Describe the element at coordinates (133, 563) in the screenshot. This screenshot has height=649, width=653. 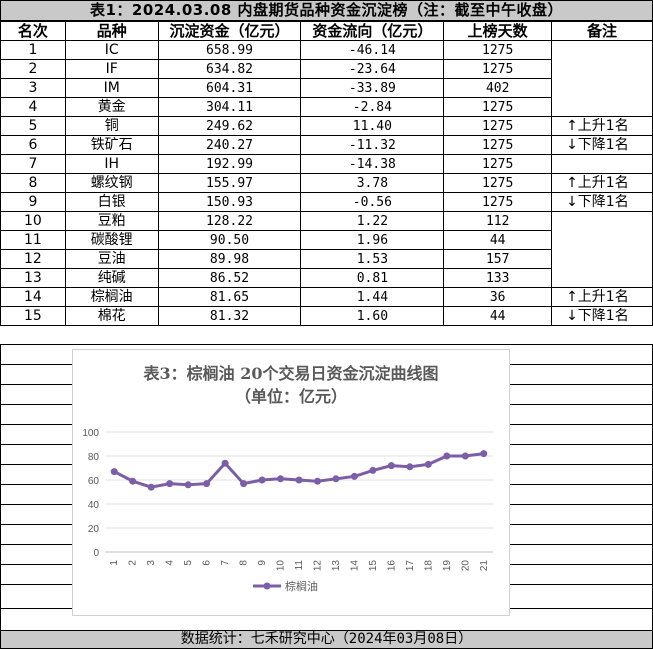
I see `x-tick-label: 2` at that location.